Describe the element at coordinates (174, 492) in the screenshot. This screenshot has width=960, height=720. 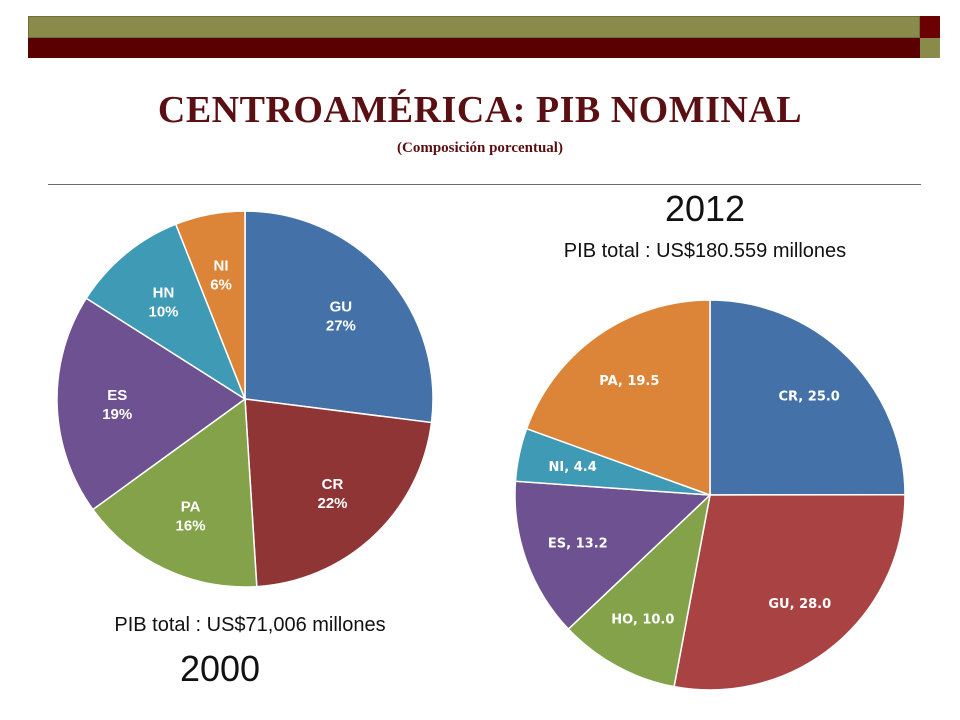
I see `pie-2000-slice-pa` at that location.